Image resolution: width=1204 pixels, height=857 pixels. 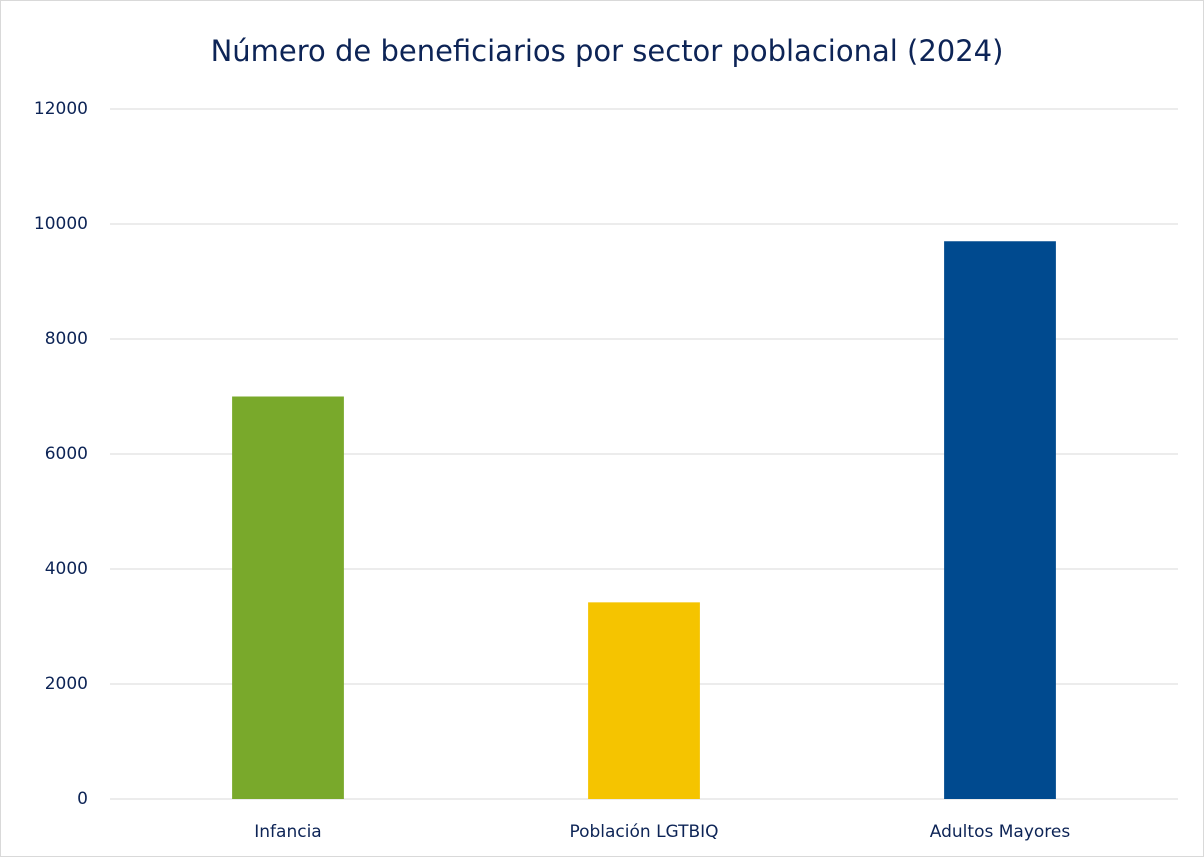 I want to click on x-tick-label: Adultos Mayores, so click(x=1000, y=832).